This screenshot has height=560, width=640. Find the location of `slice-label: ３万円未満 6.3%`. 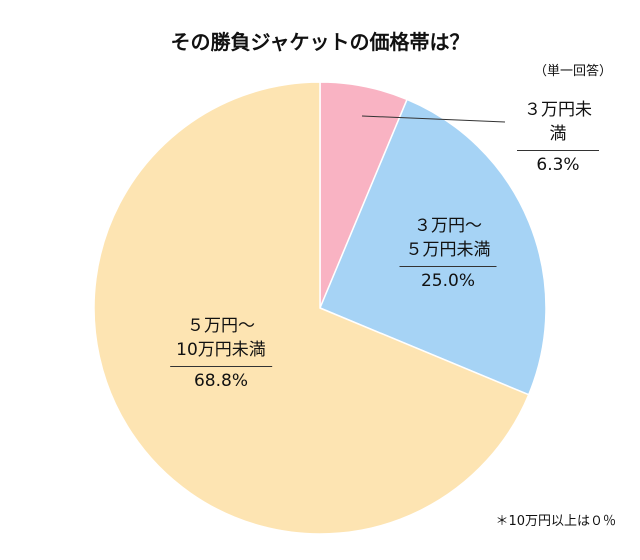

slice-label: ３万円未満 6.3% is located at coordinates (558, 136).